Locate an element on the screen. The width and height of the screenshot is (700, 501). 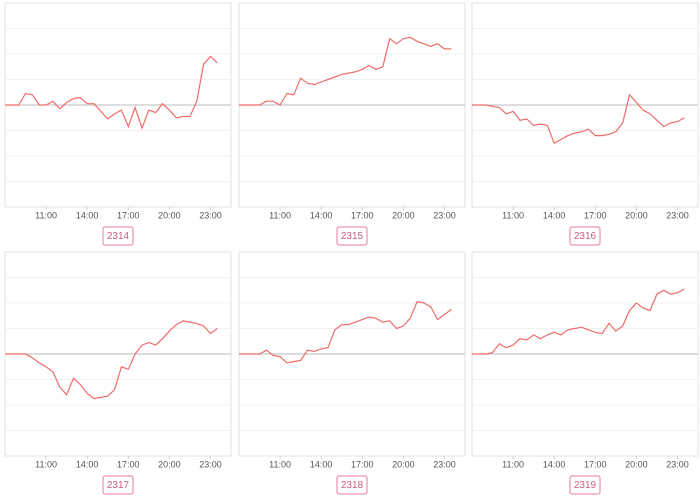
tag-label: 2315 is located at coordinates (352, 236).